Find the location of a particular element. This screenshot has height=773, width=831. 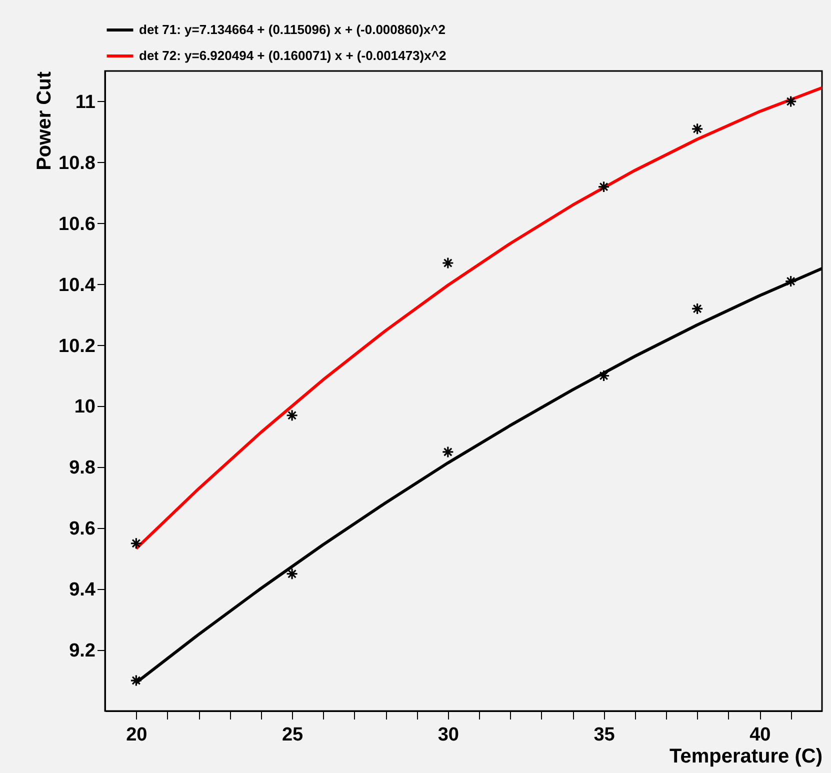

y-tick-label: 9.6 is located at coordinates (82, 529).